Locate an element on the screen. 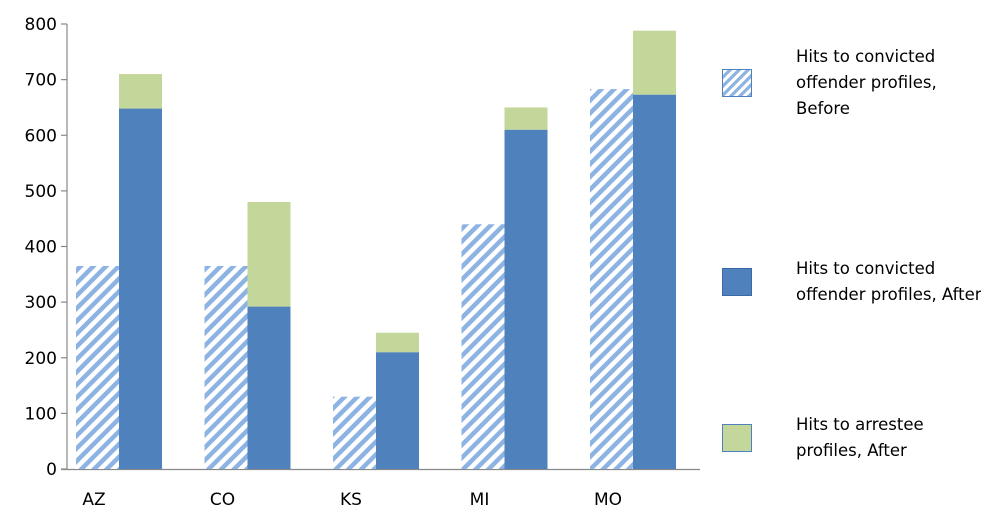 The height and width of the screenshot is (508, 981). legend-swatch-blue is located at coordinates (737, 282).